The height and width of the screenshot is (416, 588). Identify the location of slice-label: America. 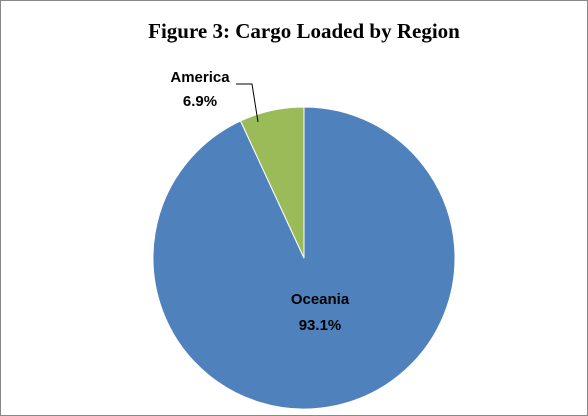
(200, 77).